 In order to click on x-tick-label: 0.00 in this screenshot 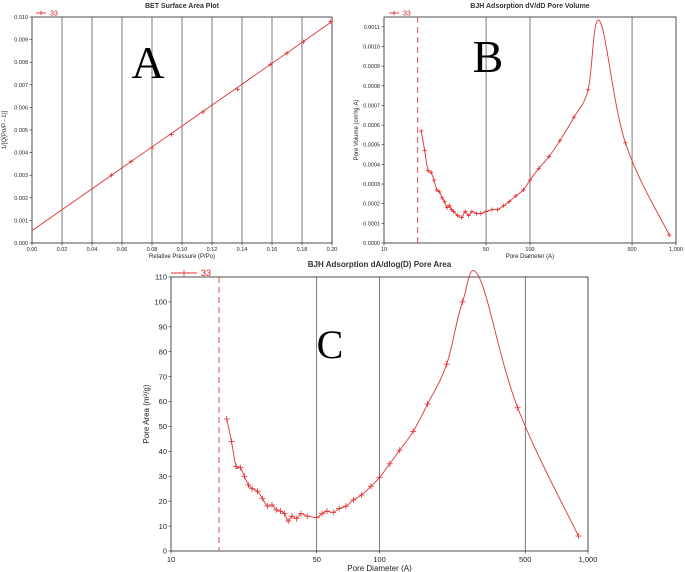, I will do `click(32, 250)`.